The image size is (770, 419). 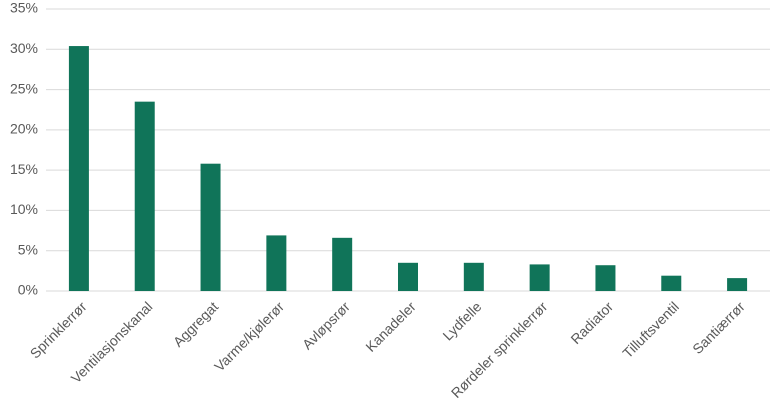 What do you see at coordinates (591, 322) in the screenshot?
I see `x-tick-label: Radiator` at bounding box center [591, 322].